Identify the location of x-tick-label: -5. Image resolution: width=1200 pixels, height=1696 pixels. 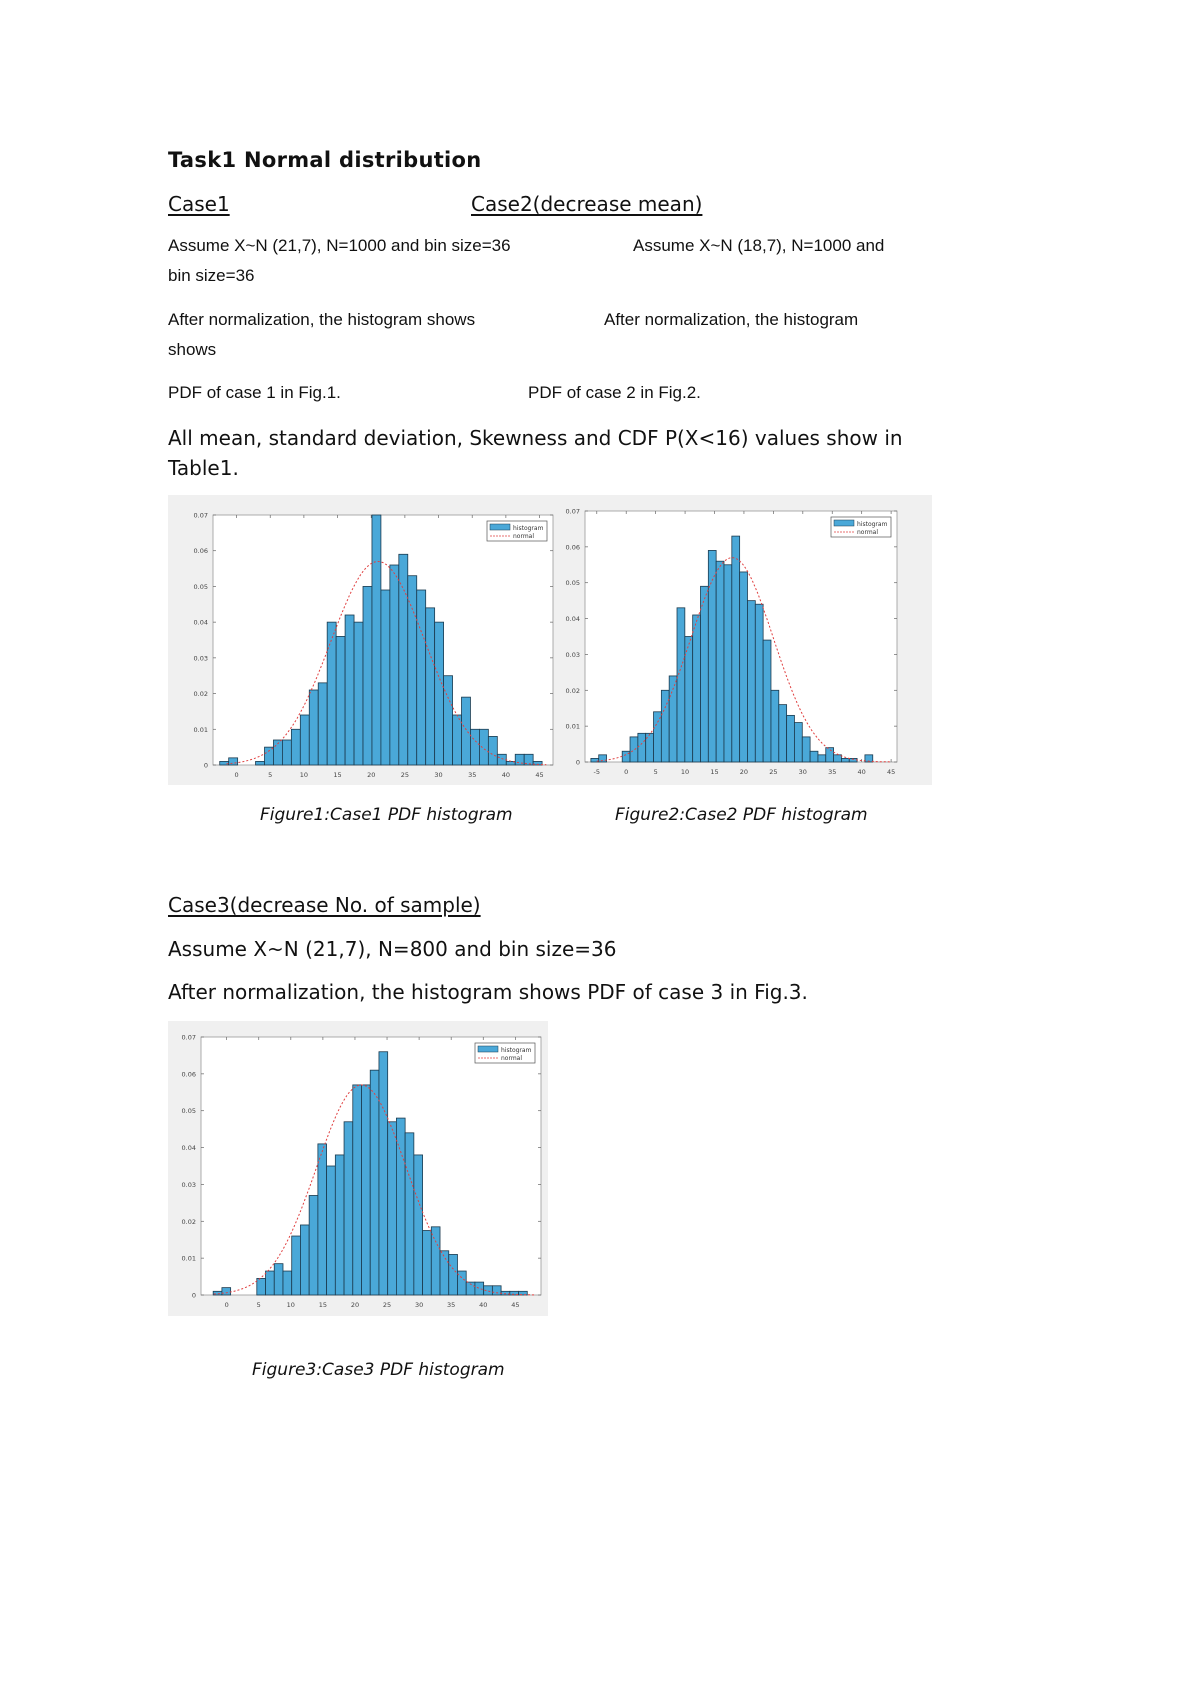
(597, 772).